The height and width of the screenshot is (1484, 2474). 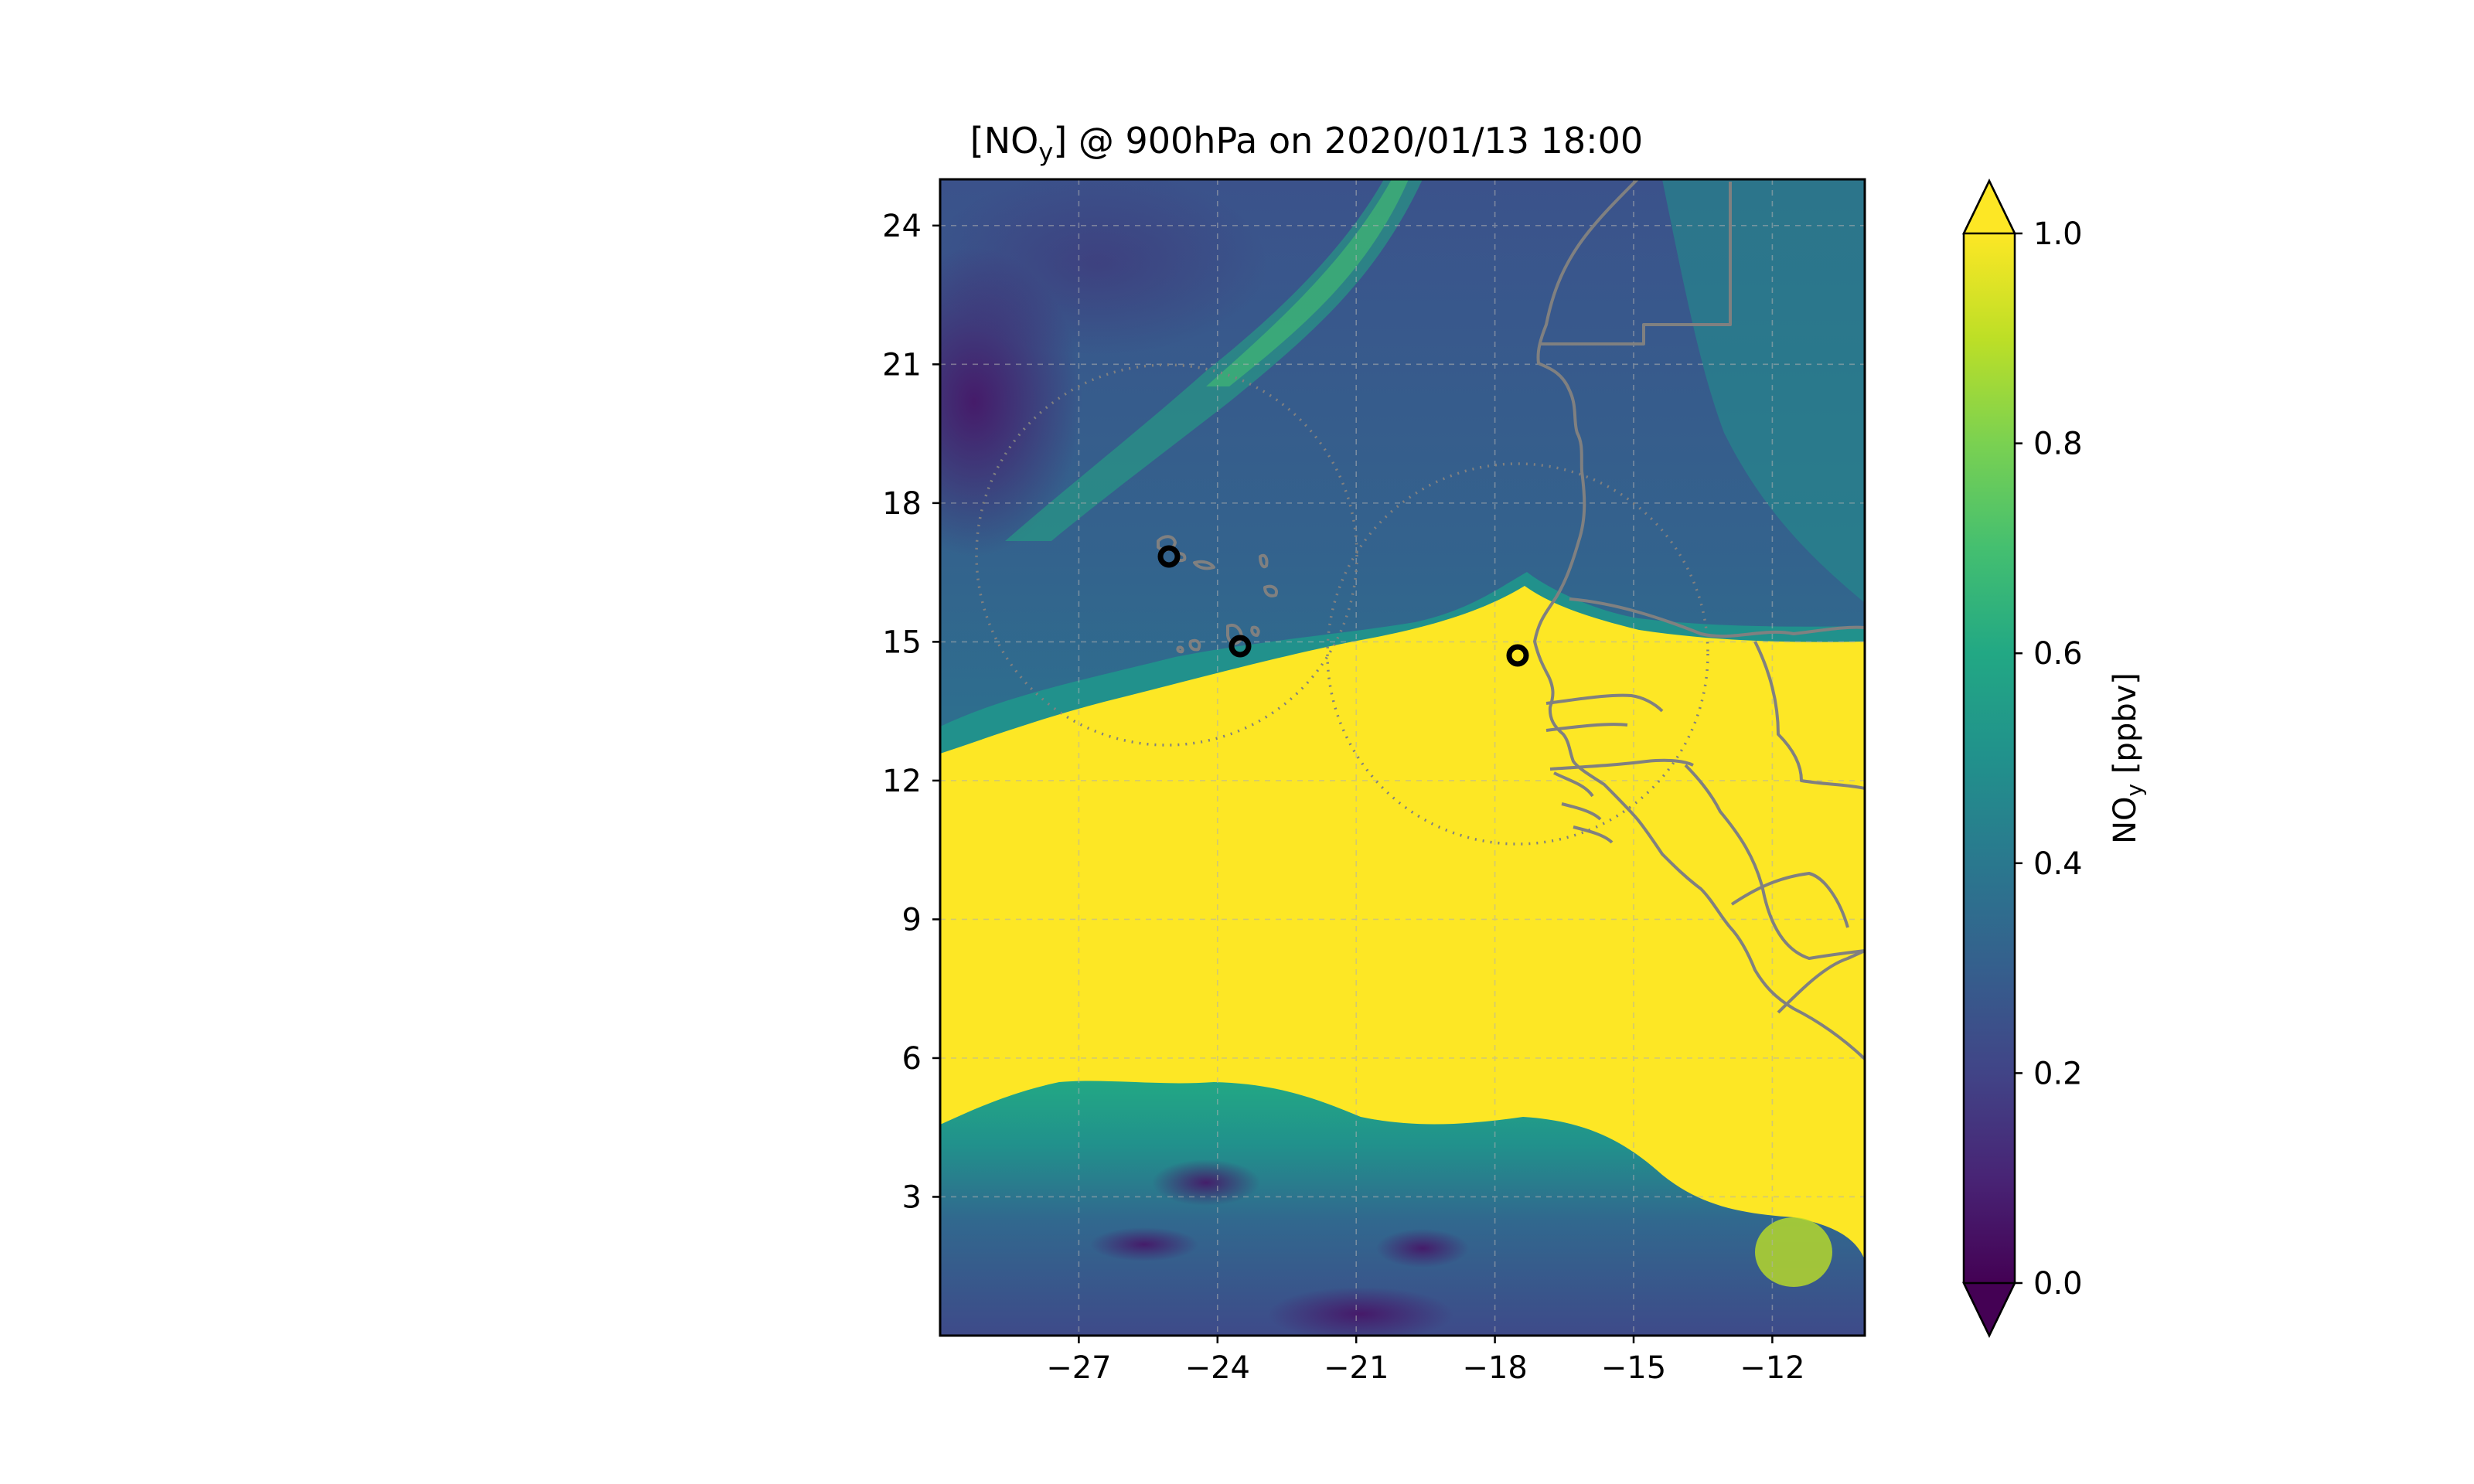 I want to click on site-markers, so click(x=1343, y=606).